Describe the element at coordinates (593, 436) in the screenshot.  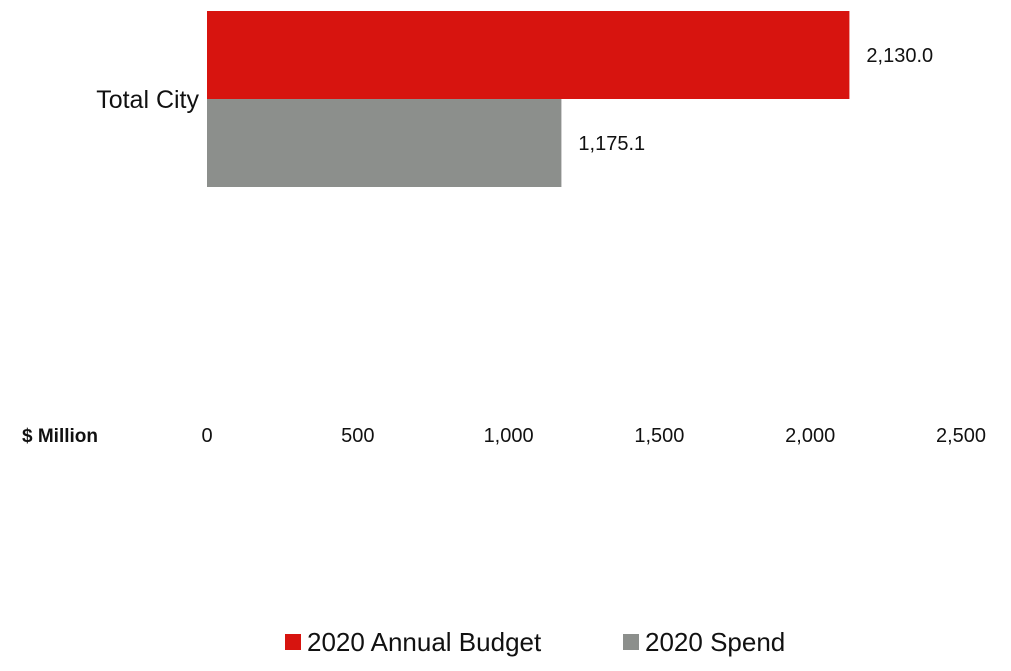
I see `x-axis-ticks: 0 500 1,000 1,500 2,000 2,500` at that location.